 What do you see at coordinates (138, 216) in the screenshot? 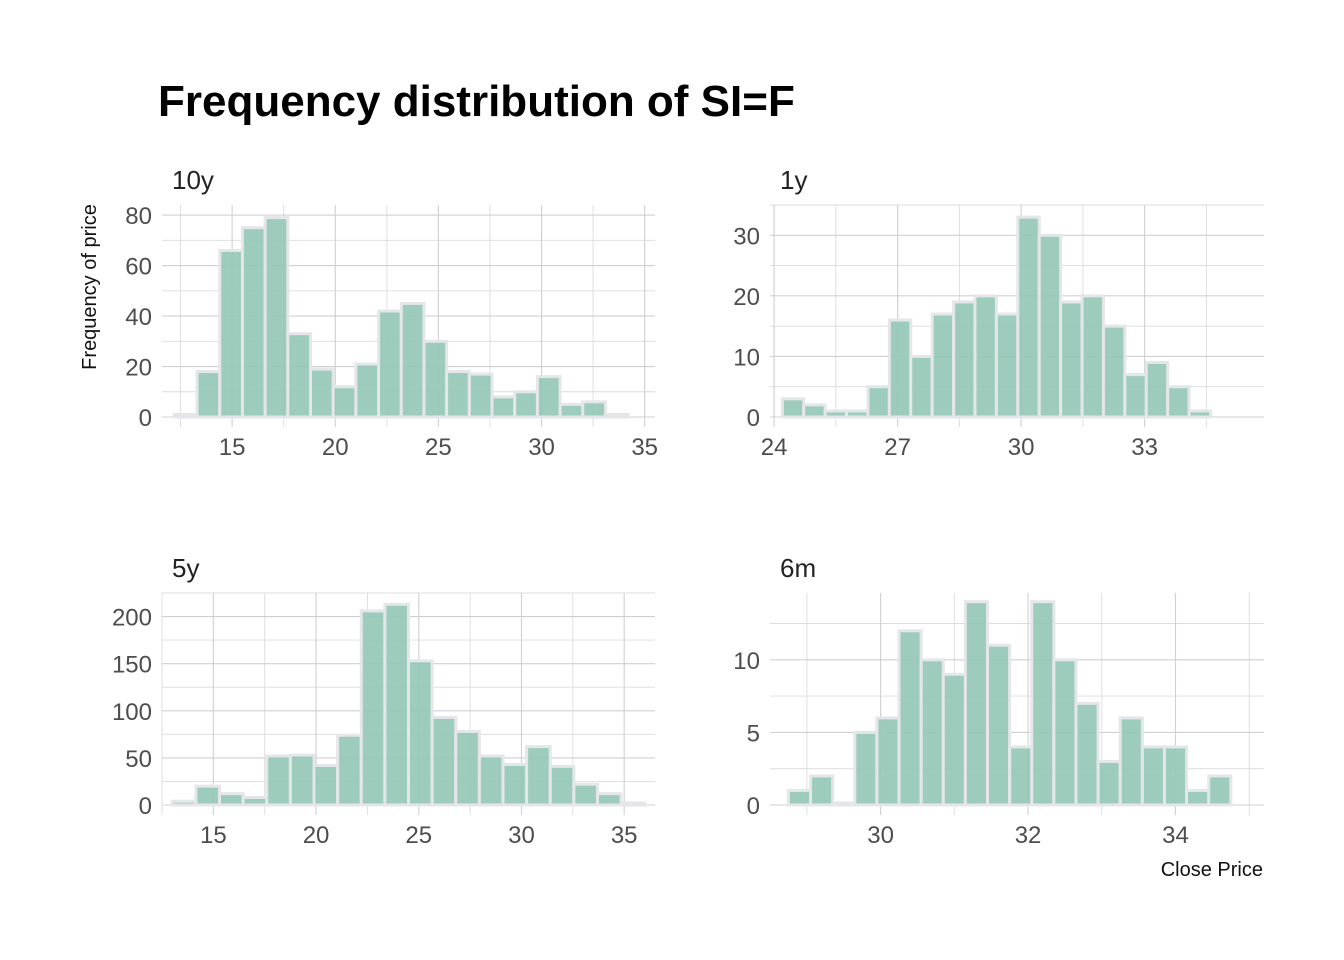
I see `y-tick-label: 80` at bounding box center [138, 216].